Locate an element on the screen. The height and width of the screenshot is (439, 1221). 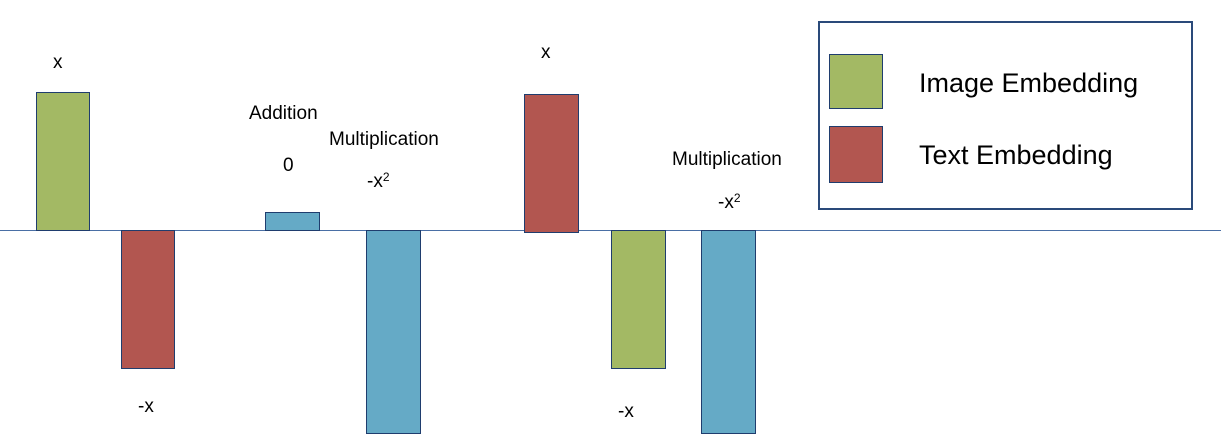
group1-addition-label: Addition is located at coordinates (283, 113).